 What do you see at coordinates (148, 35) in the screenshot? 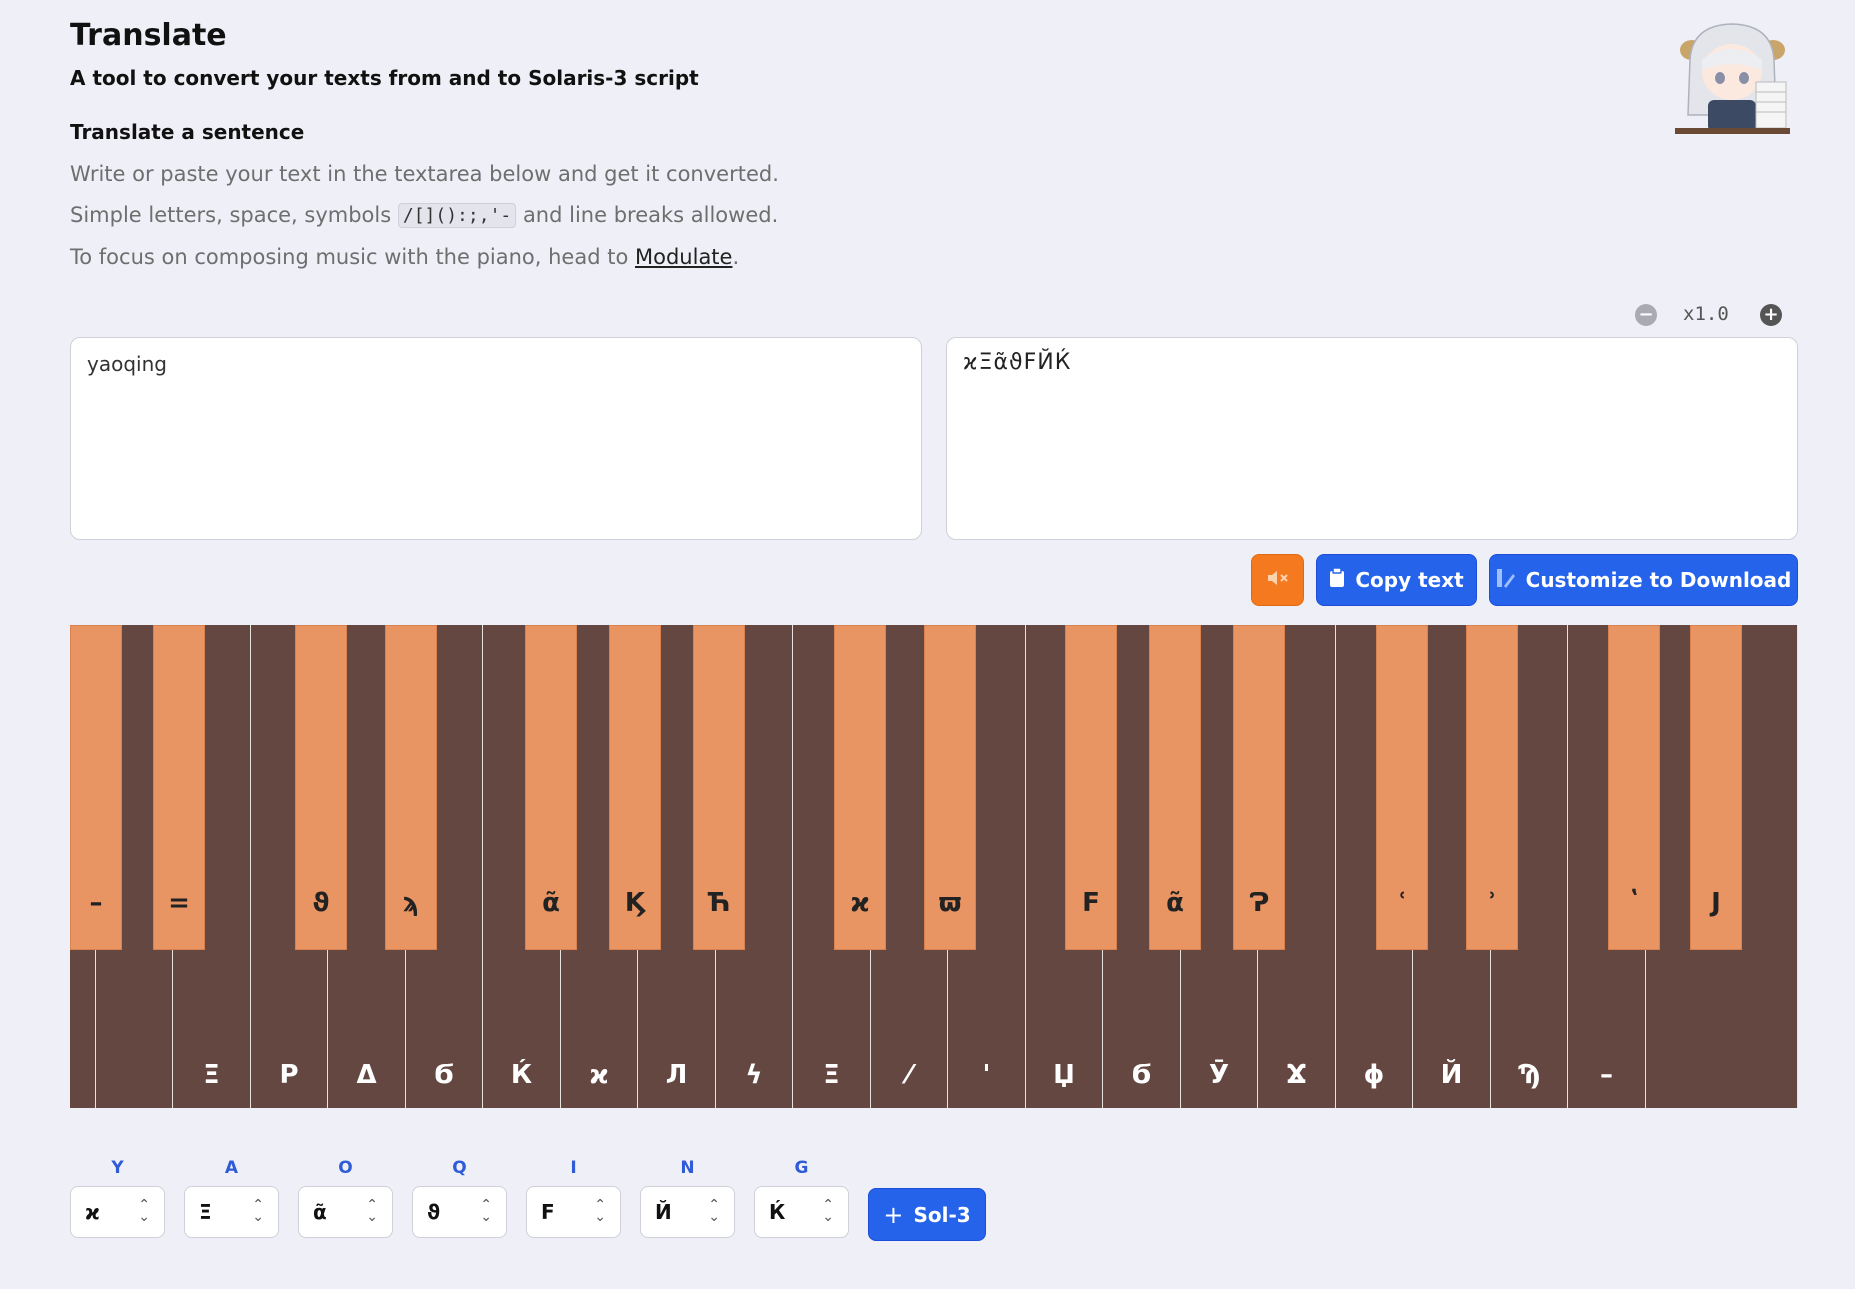
I see `page-title: Translate` at bounding box center [148, 35].